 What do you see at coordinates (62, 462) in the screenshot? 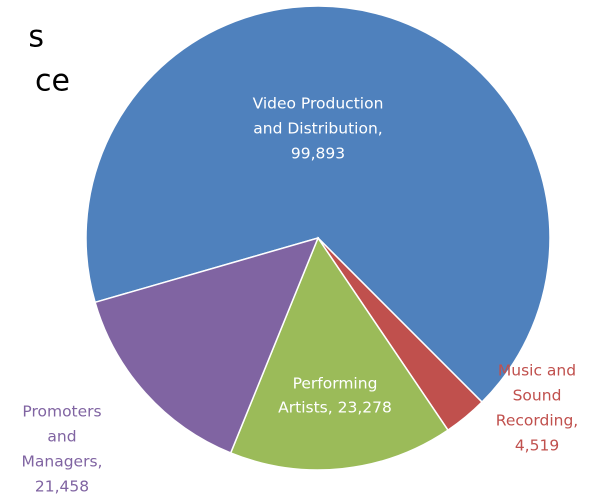
I see `data-label: Managers,` at bounding box center [62, 462].